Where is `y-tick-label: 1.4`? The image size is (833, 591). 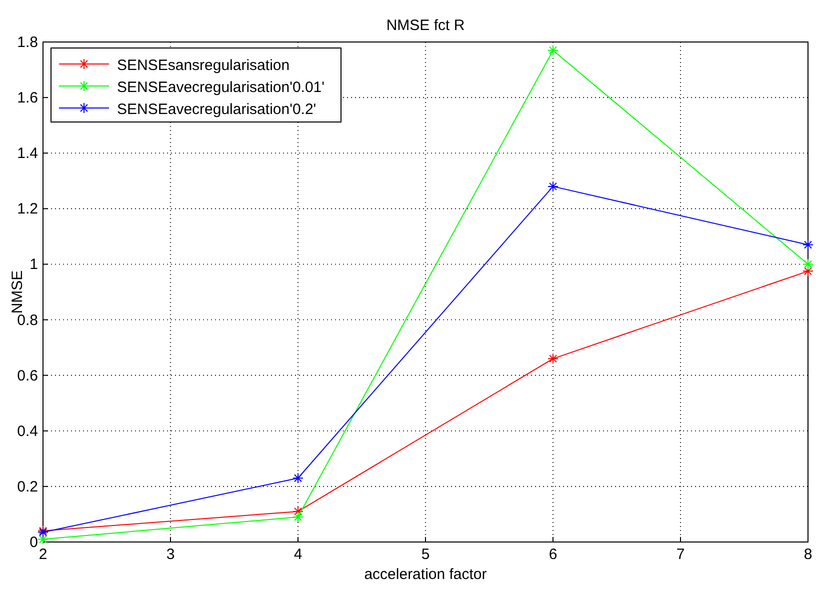 y-tick-label: 1.4 is located at coordinates (27, 153).